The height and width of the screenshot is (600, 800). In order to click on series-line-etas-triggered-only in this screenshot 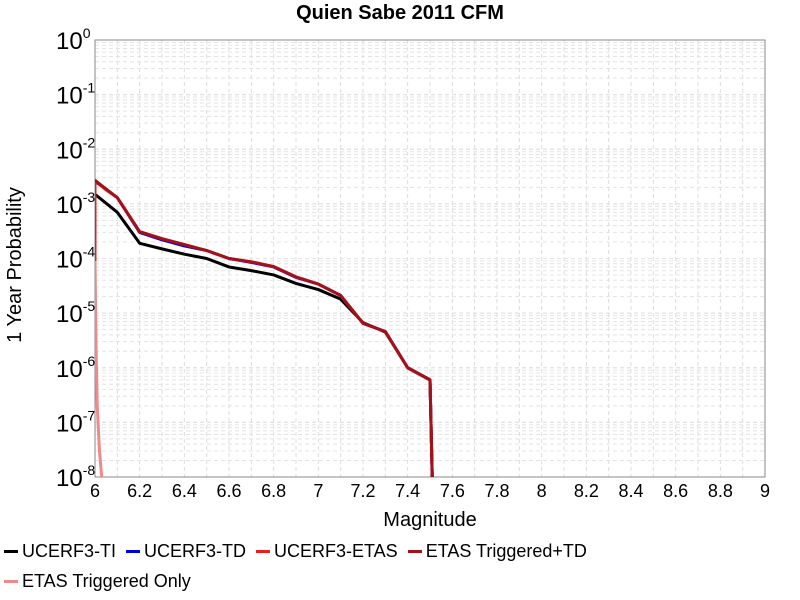, I will do `click(99, 368)`.